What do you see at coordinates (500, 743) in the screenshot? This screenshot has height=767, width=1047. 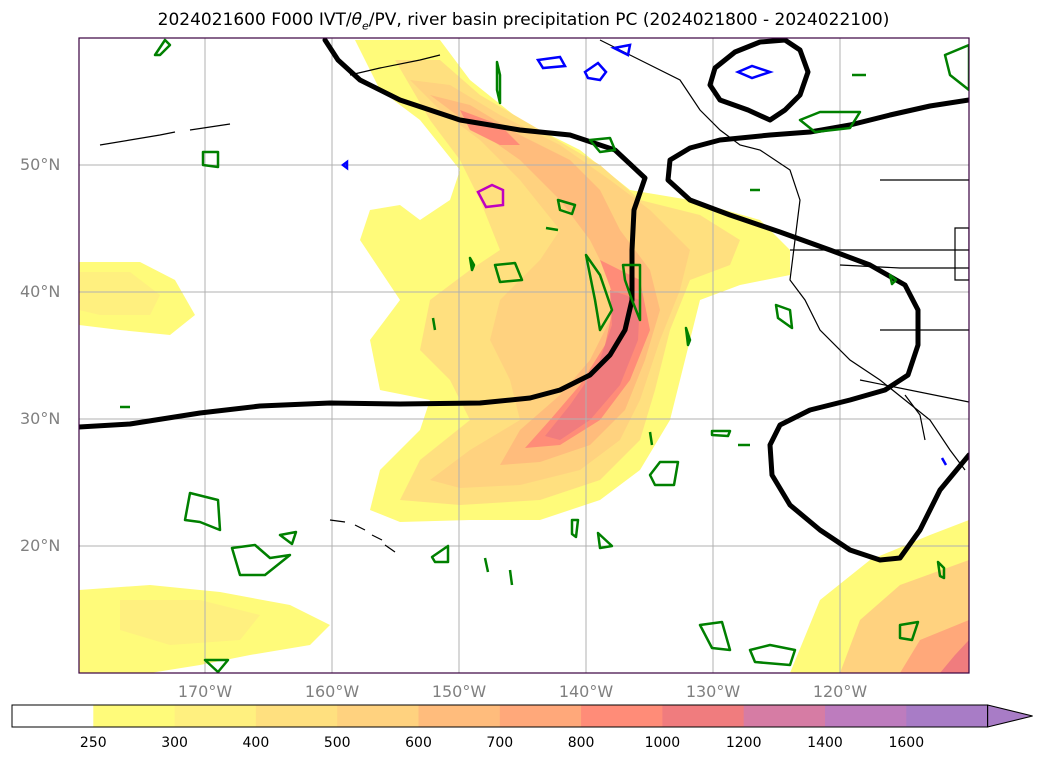 I see `colorbar-tick-label: 700` at bounding box center [500, 743].